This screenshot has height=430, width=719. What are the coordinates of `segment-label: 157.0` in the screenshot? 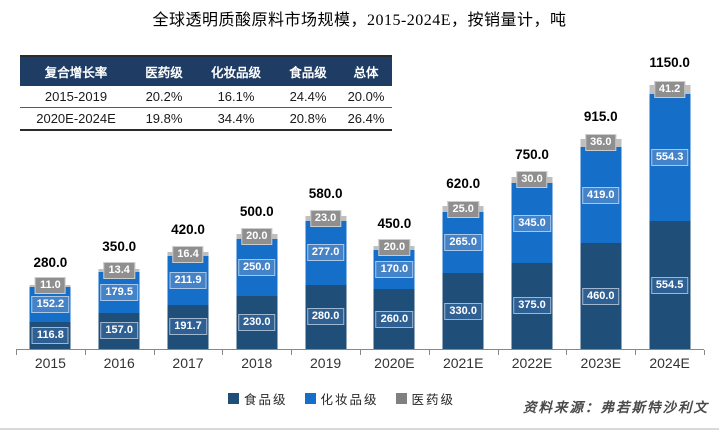 It's located at (119, 331).